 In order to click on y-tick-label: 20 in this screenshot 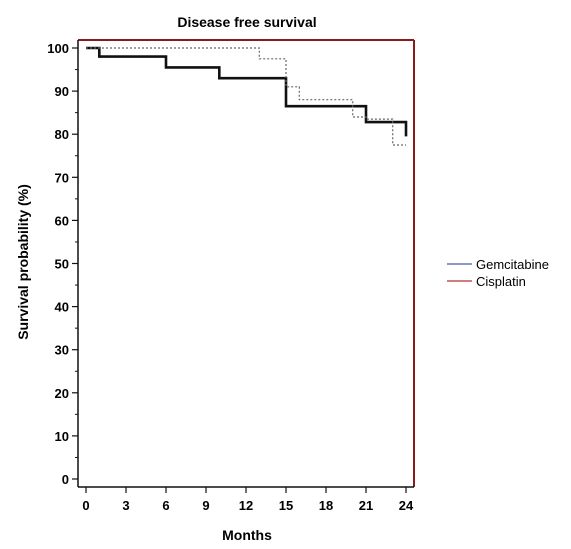, I will do `click(62, 393)`.